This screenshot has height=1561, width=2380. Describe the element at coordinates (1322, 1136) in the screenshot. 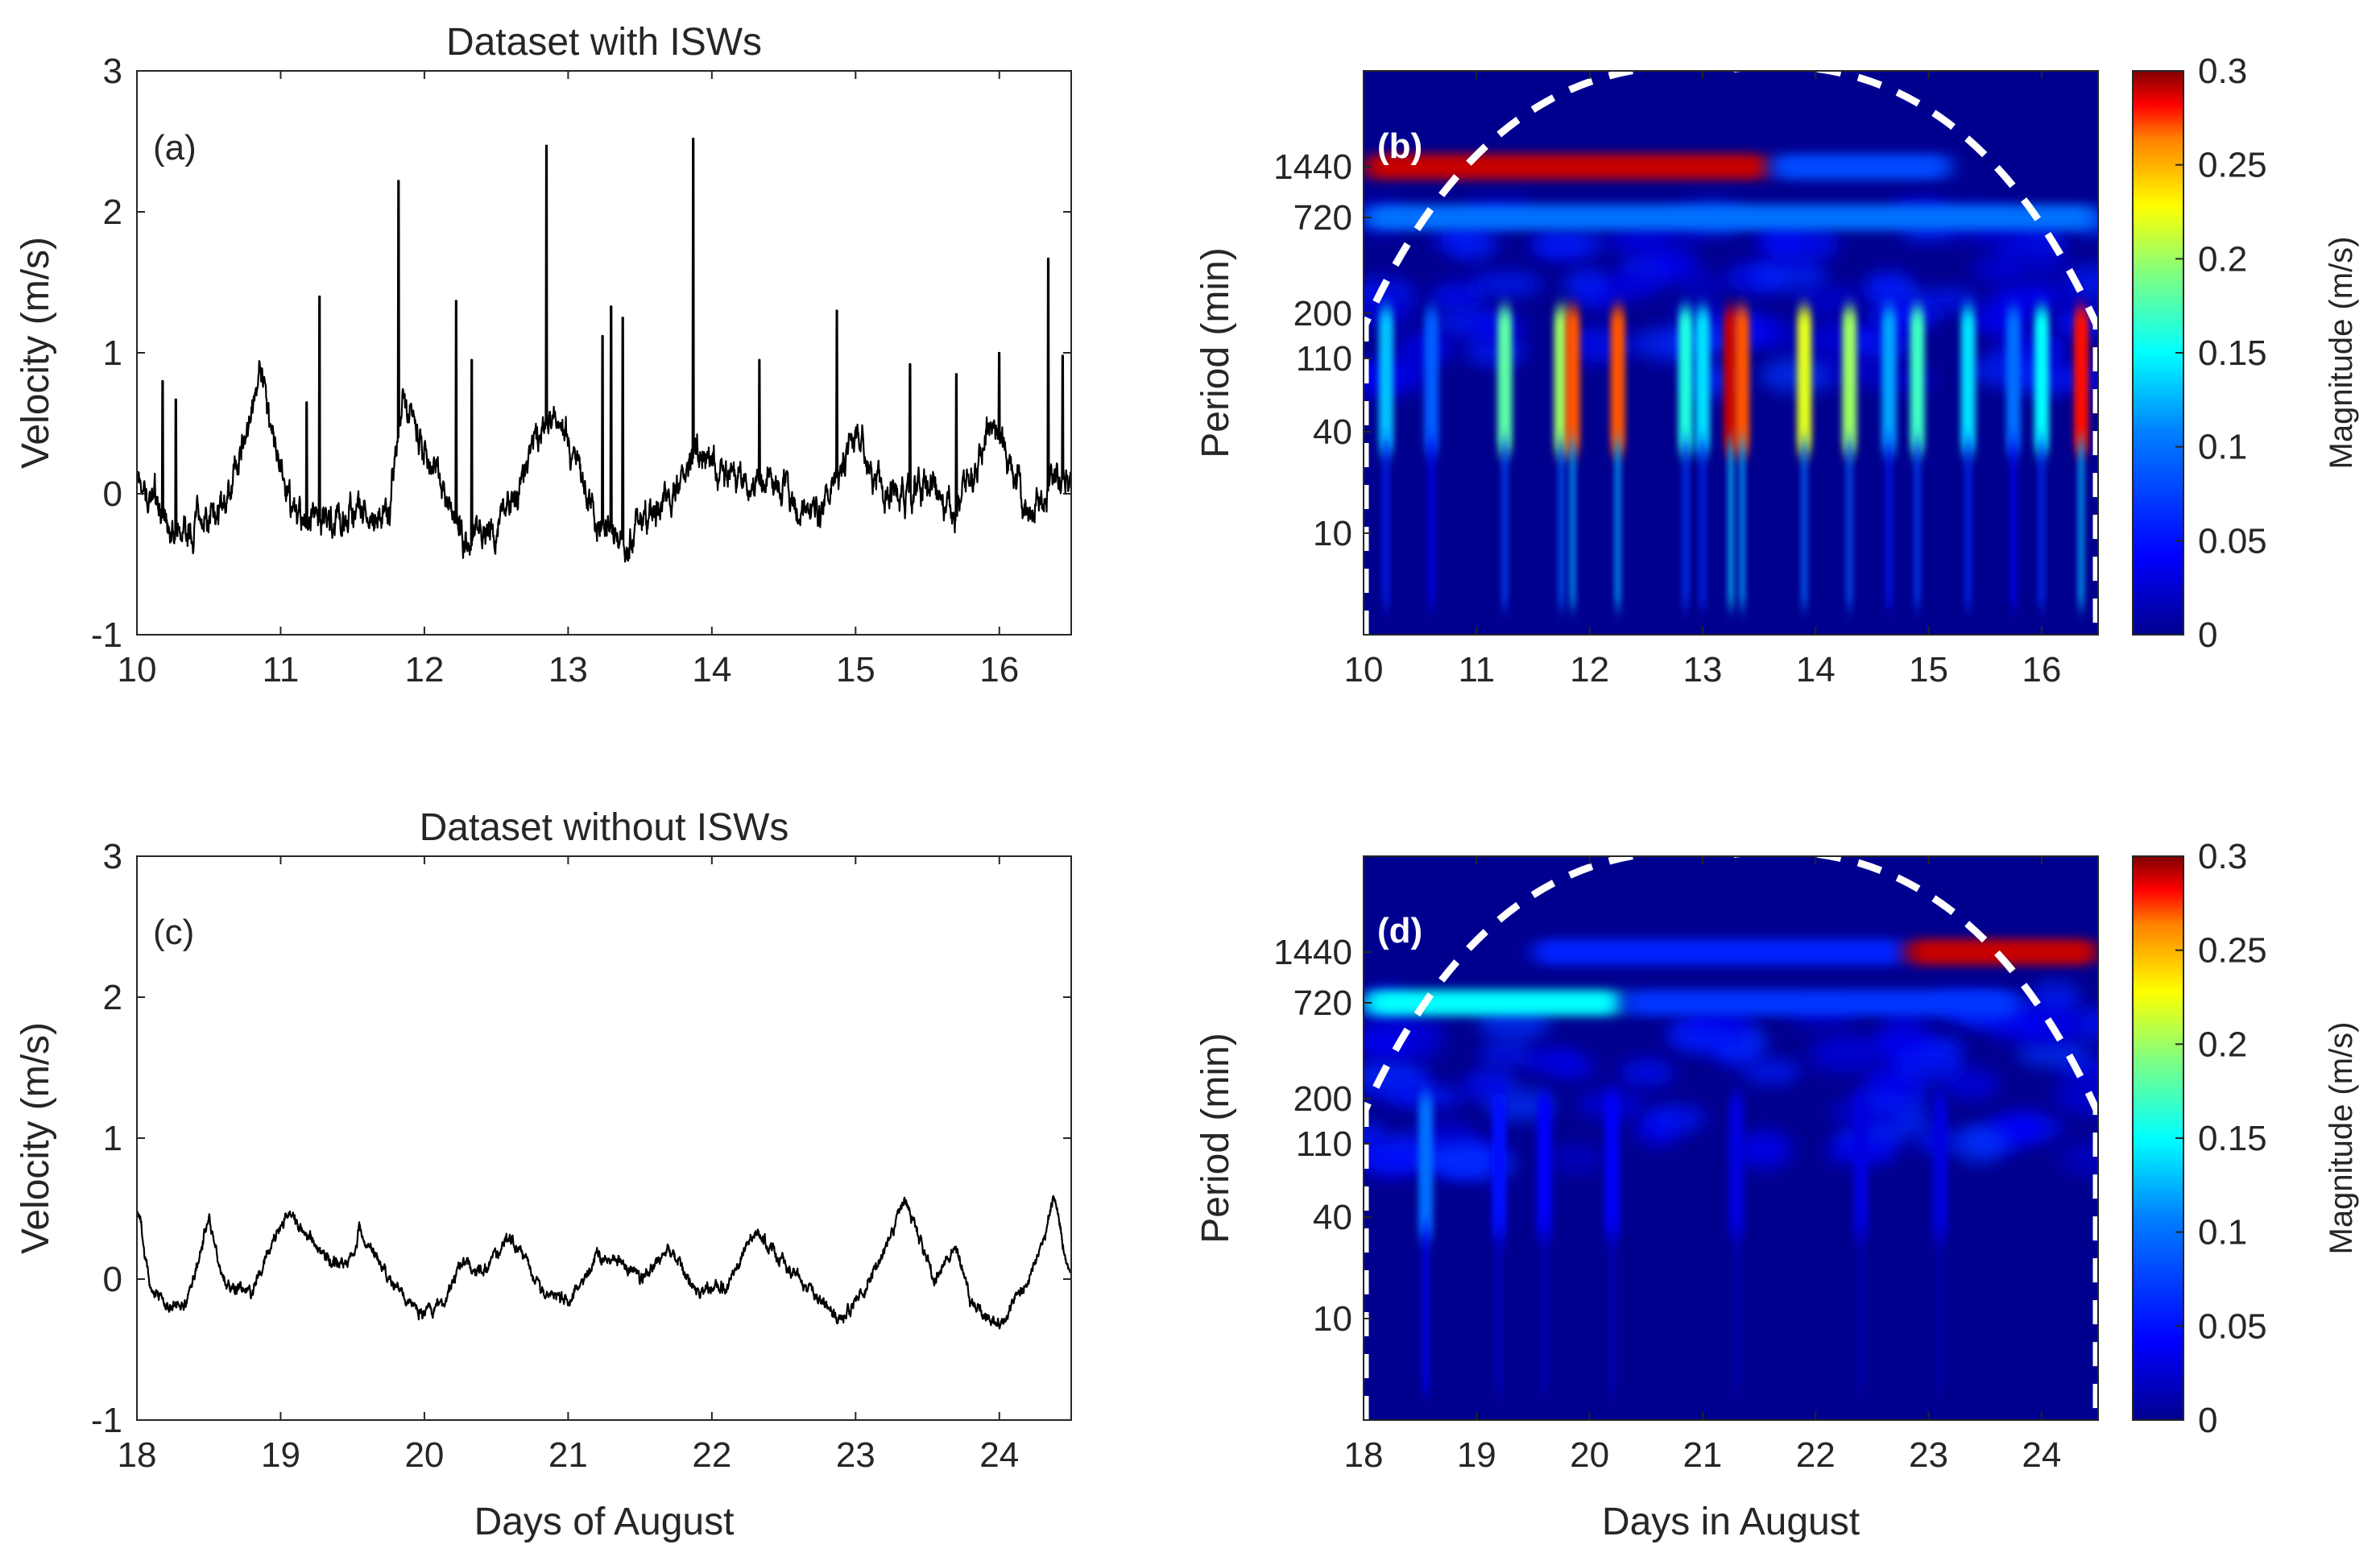

I see `y-ticks-d: 1440 720 200 110 40 10` at that location.